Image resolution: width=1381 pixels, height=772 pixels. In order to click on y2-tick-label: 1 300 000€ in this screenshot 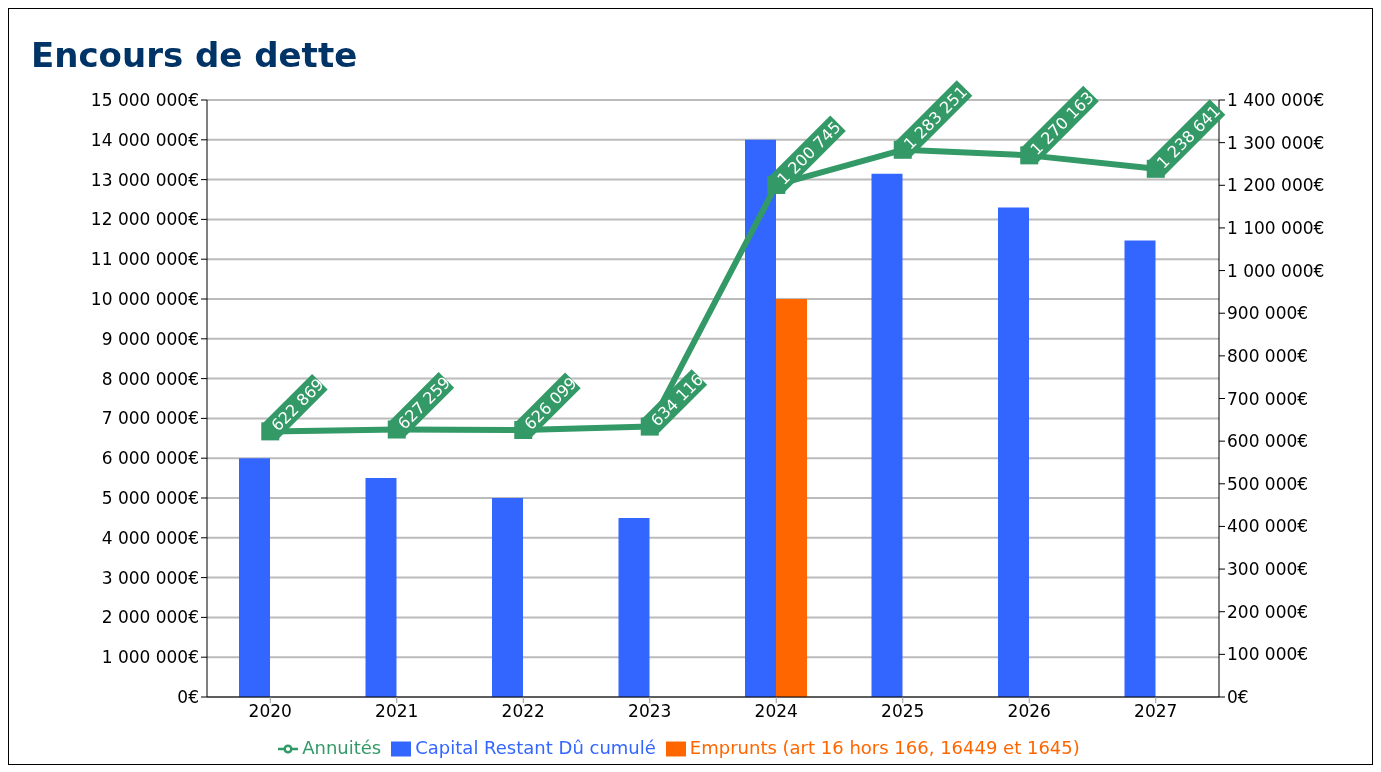, I will do `click(1276, 142)`.